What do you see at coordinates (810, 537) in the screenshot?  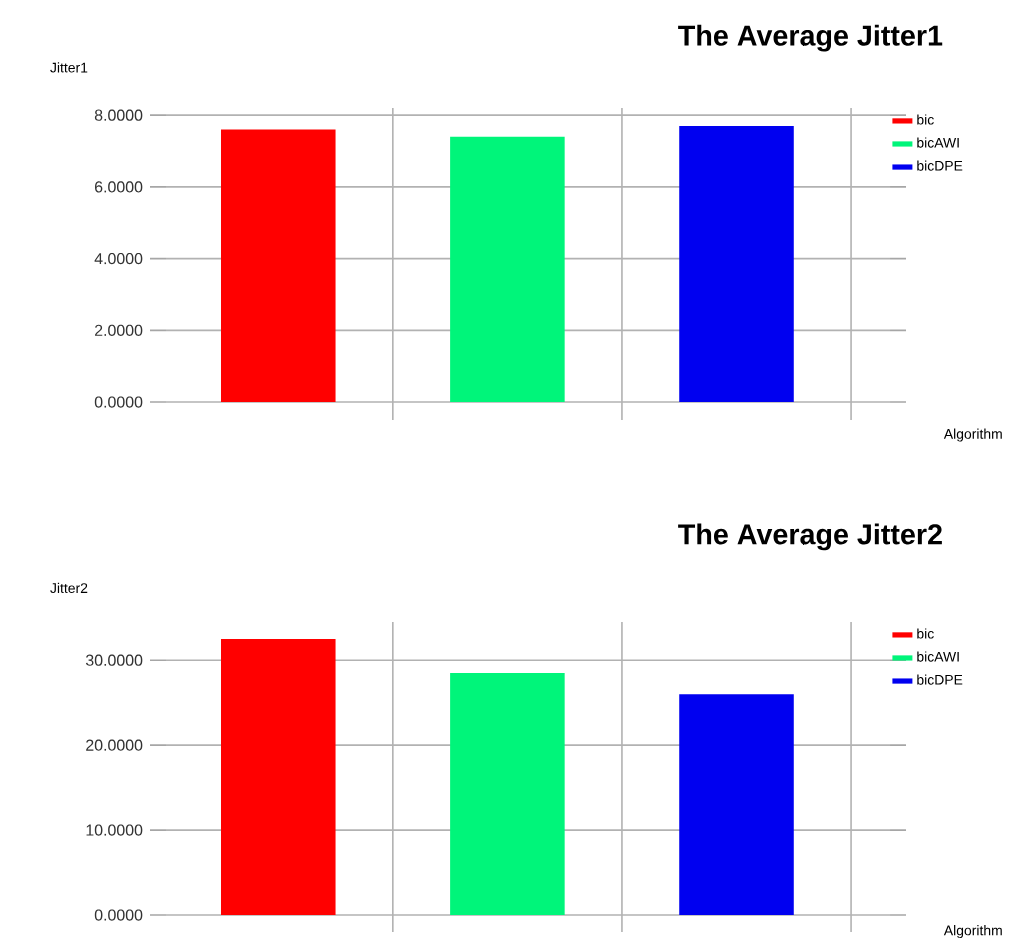 I see `chart-title: The Average Jitter2` at bounding box center [810, 537].